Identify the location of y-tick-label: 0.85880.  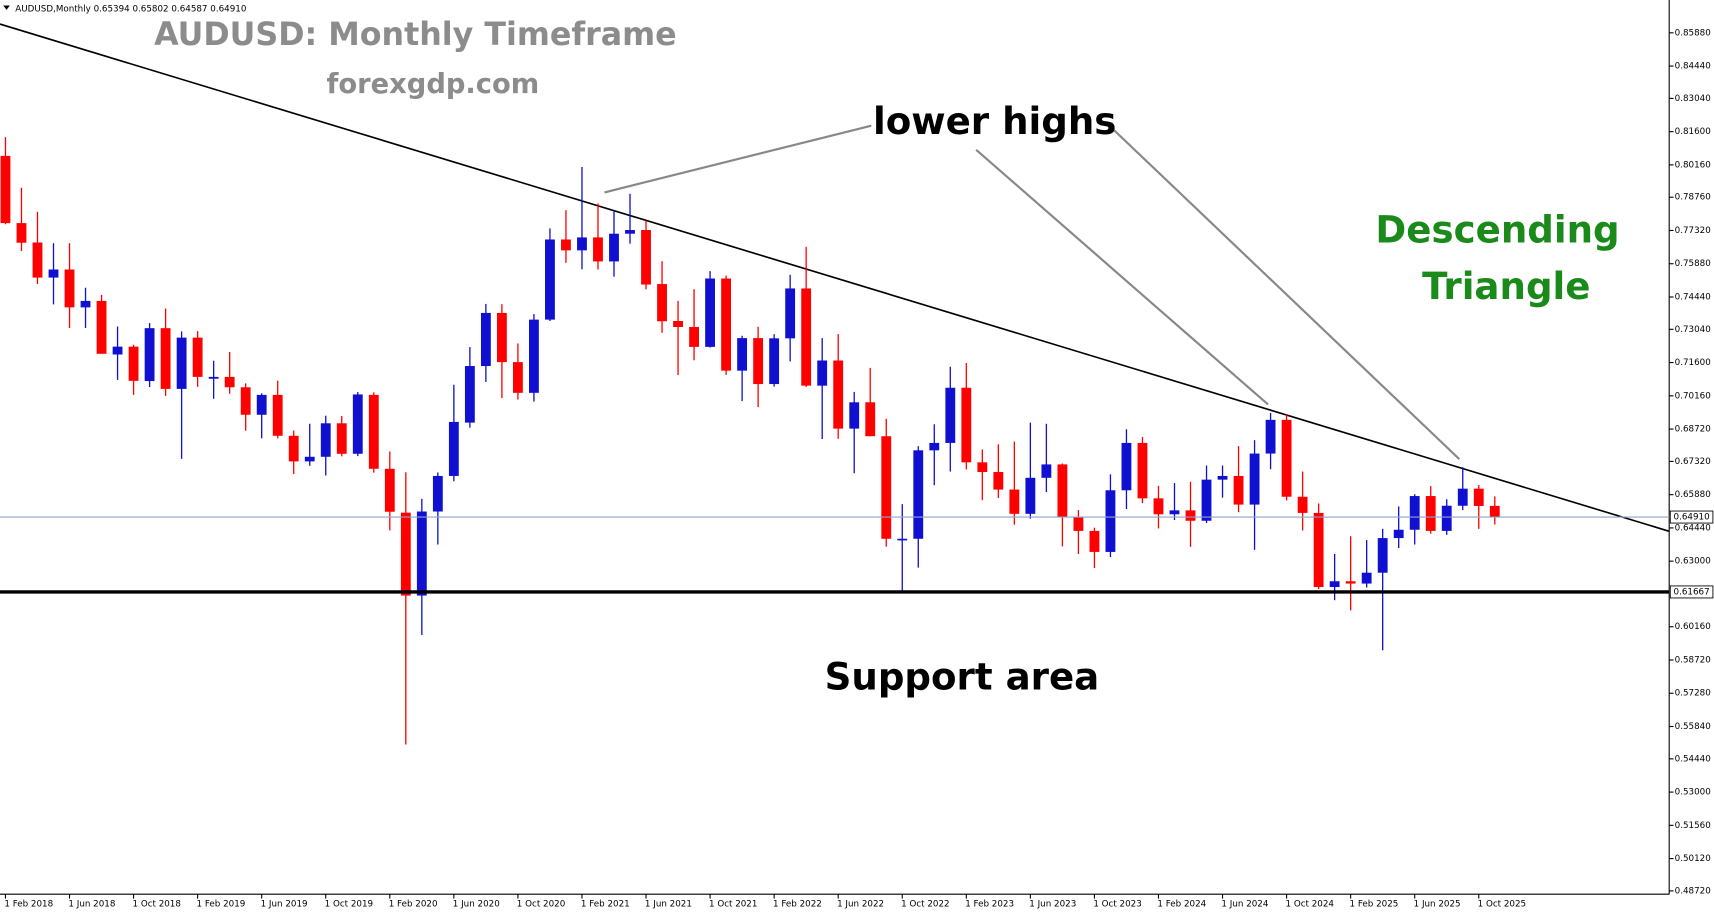
(1693, 33).